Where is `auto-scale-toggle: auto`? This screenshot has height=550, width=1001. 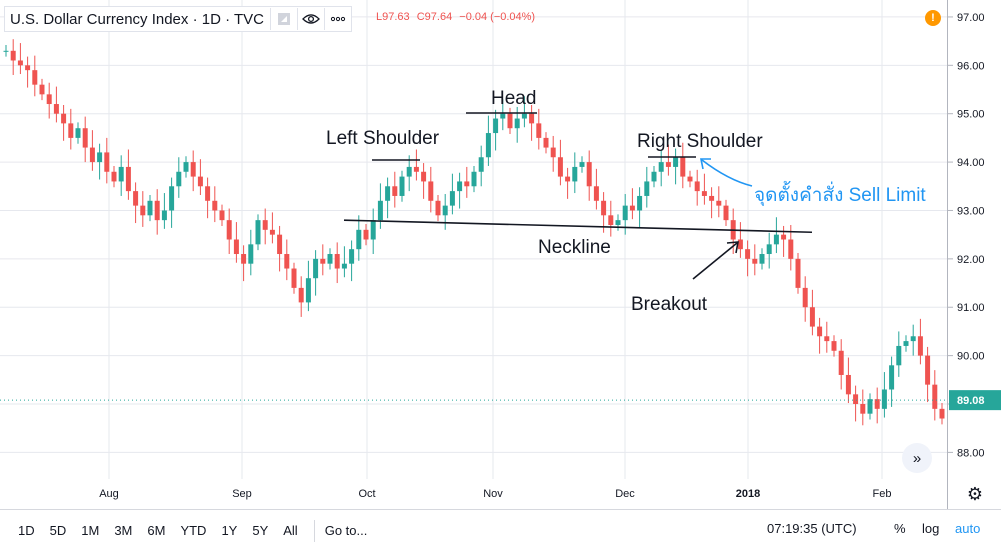
auto-scale-toggle: auto is located at coordinates (968, 528).